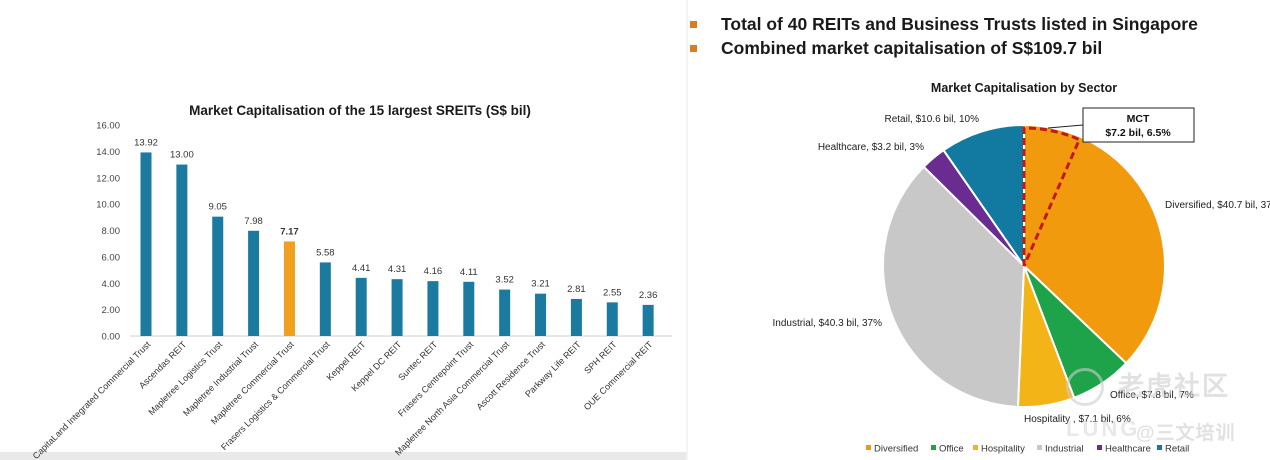 Image resolution: width=1270 pixels, height=460 pixels. I want to click on legend-label: Hospitality, so click(1003, 449).